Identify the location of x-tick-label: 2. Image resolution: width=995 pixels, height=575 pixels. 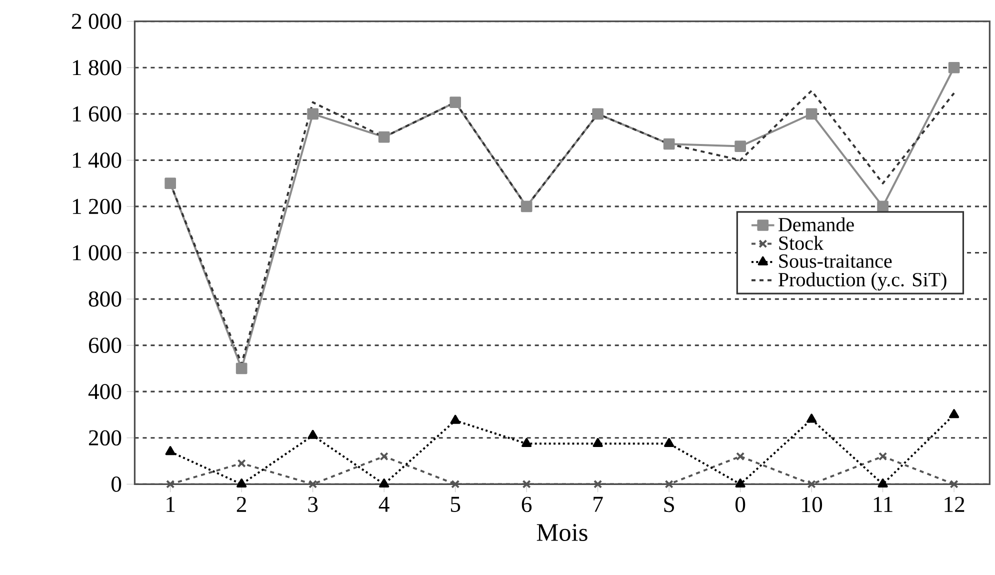
(241, 504).